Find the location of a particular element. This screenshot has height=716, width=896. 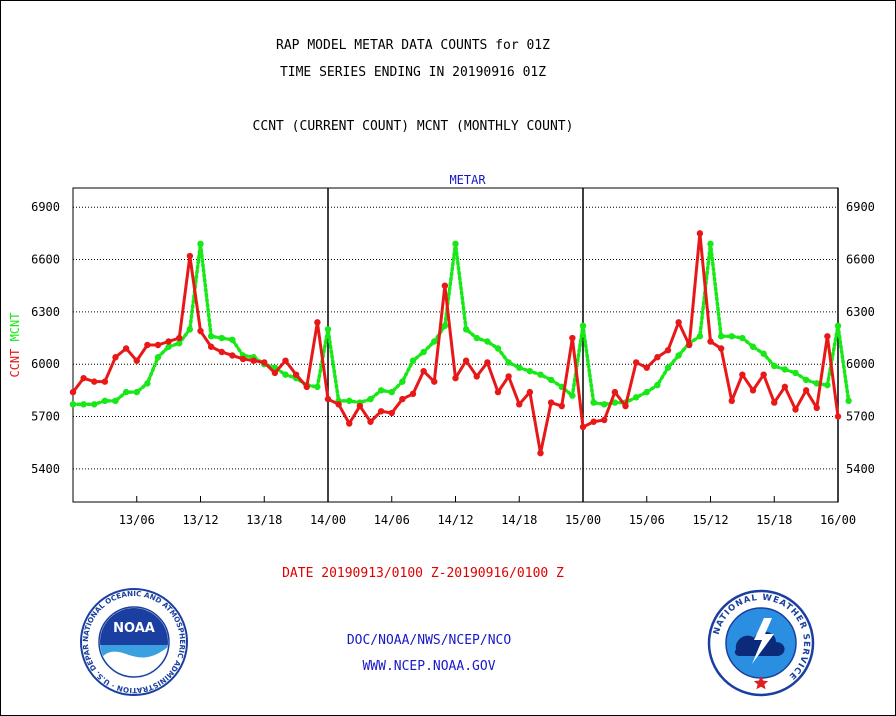

nws-logo: NATIONAL WEATHER SERVICE is located at coordinates (761, 643).